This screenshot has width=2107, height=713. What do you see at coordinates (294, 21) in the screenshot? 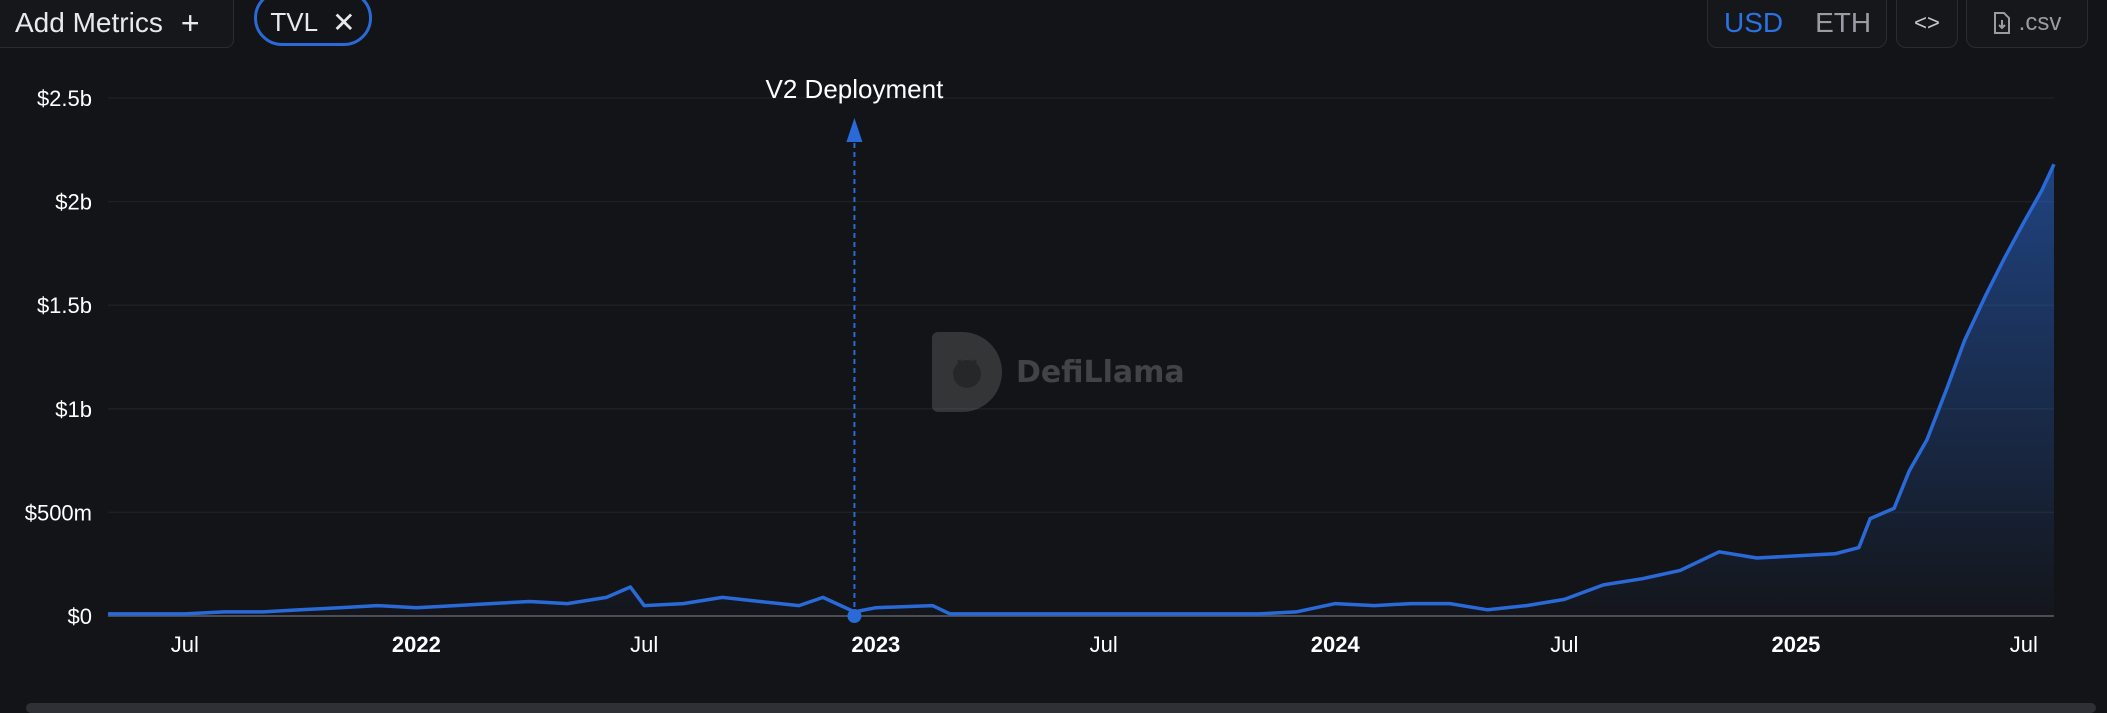
I see `metric-chip-label: TVL` at bounding box center [294, 21].